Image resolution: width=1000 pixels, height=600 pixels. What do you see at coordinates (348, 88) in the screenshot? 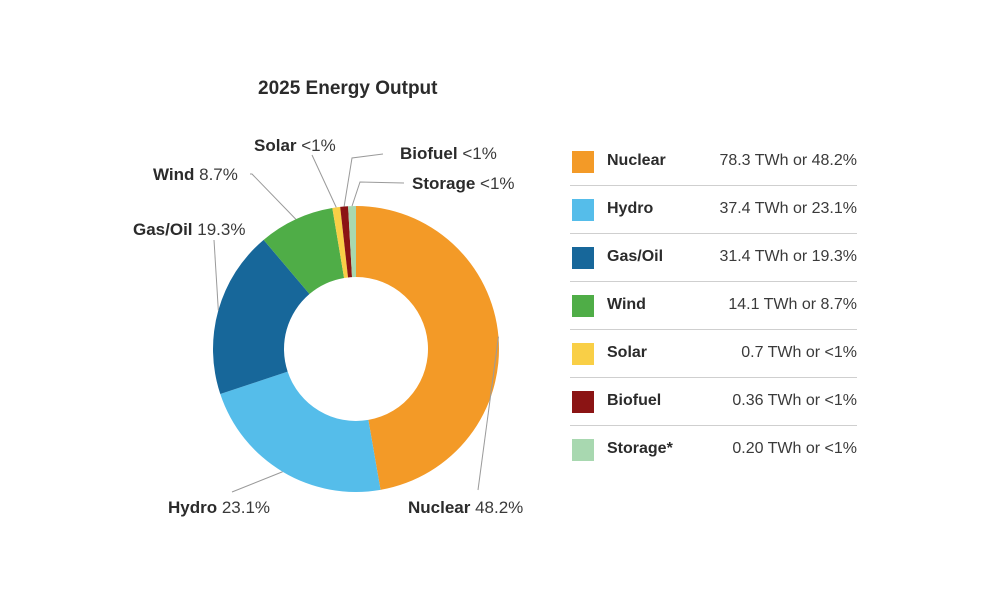
I see `chart-title: 2025 Energy Output` at bounding box center [348, 88].